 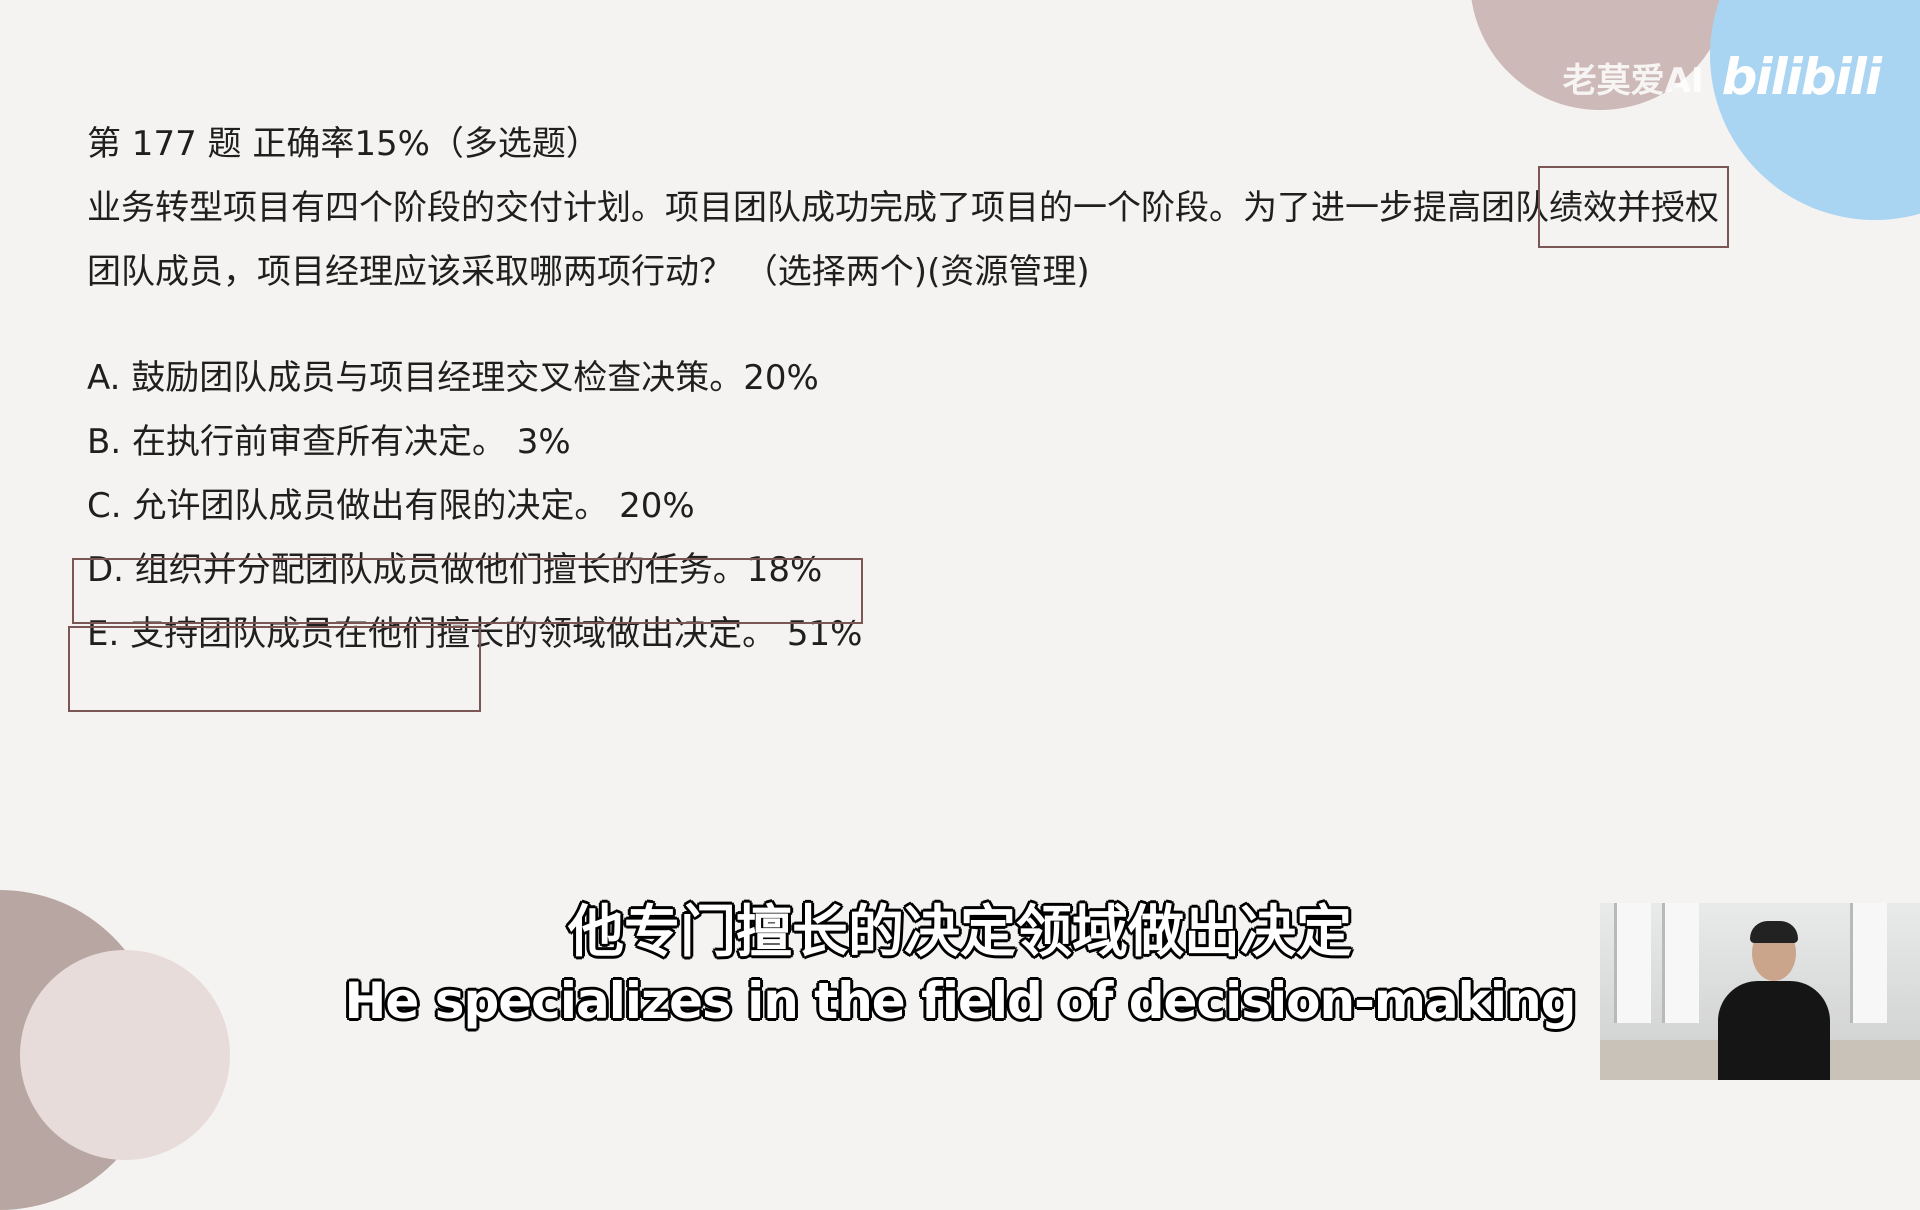 I want to click on option-e: E. 支持团队成员在他们擅长的领域做出决定。 51%, so click(x=475, y=634).